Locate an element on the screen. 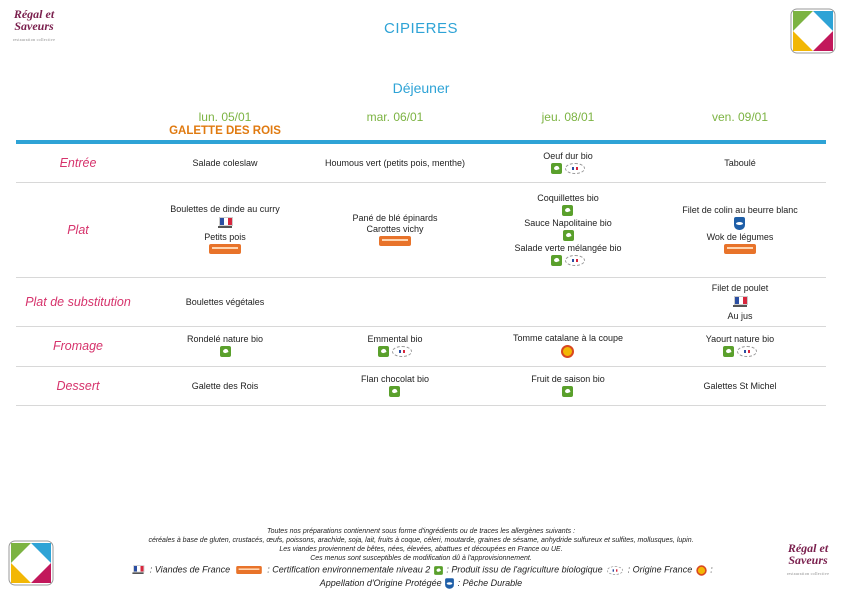 The image size is (842, 595). dish: Fruit de saison bio is located at coordinates (568, 386).